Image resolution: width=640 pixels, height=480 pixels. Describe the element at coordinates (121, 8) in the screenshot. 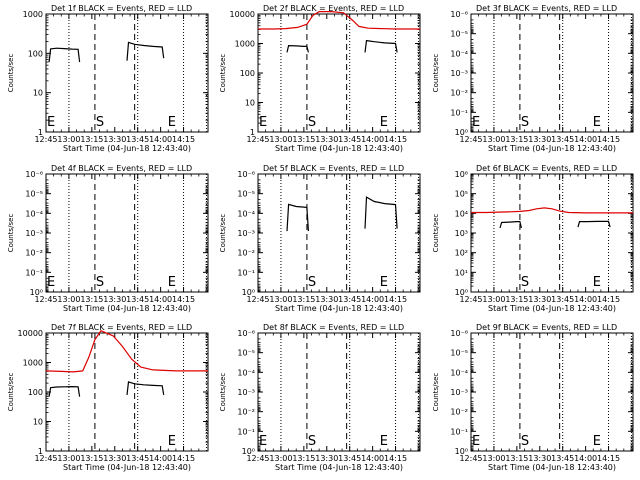

I see `chart-title: Det 1f BLACK = Events, RED = LLD` at that location.